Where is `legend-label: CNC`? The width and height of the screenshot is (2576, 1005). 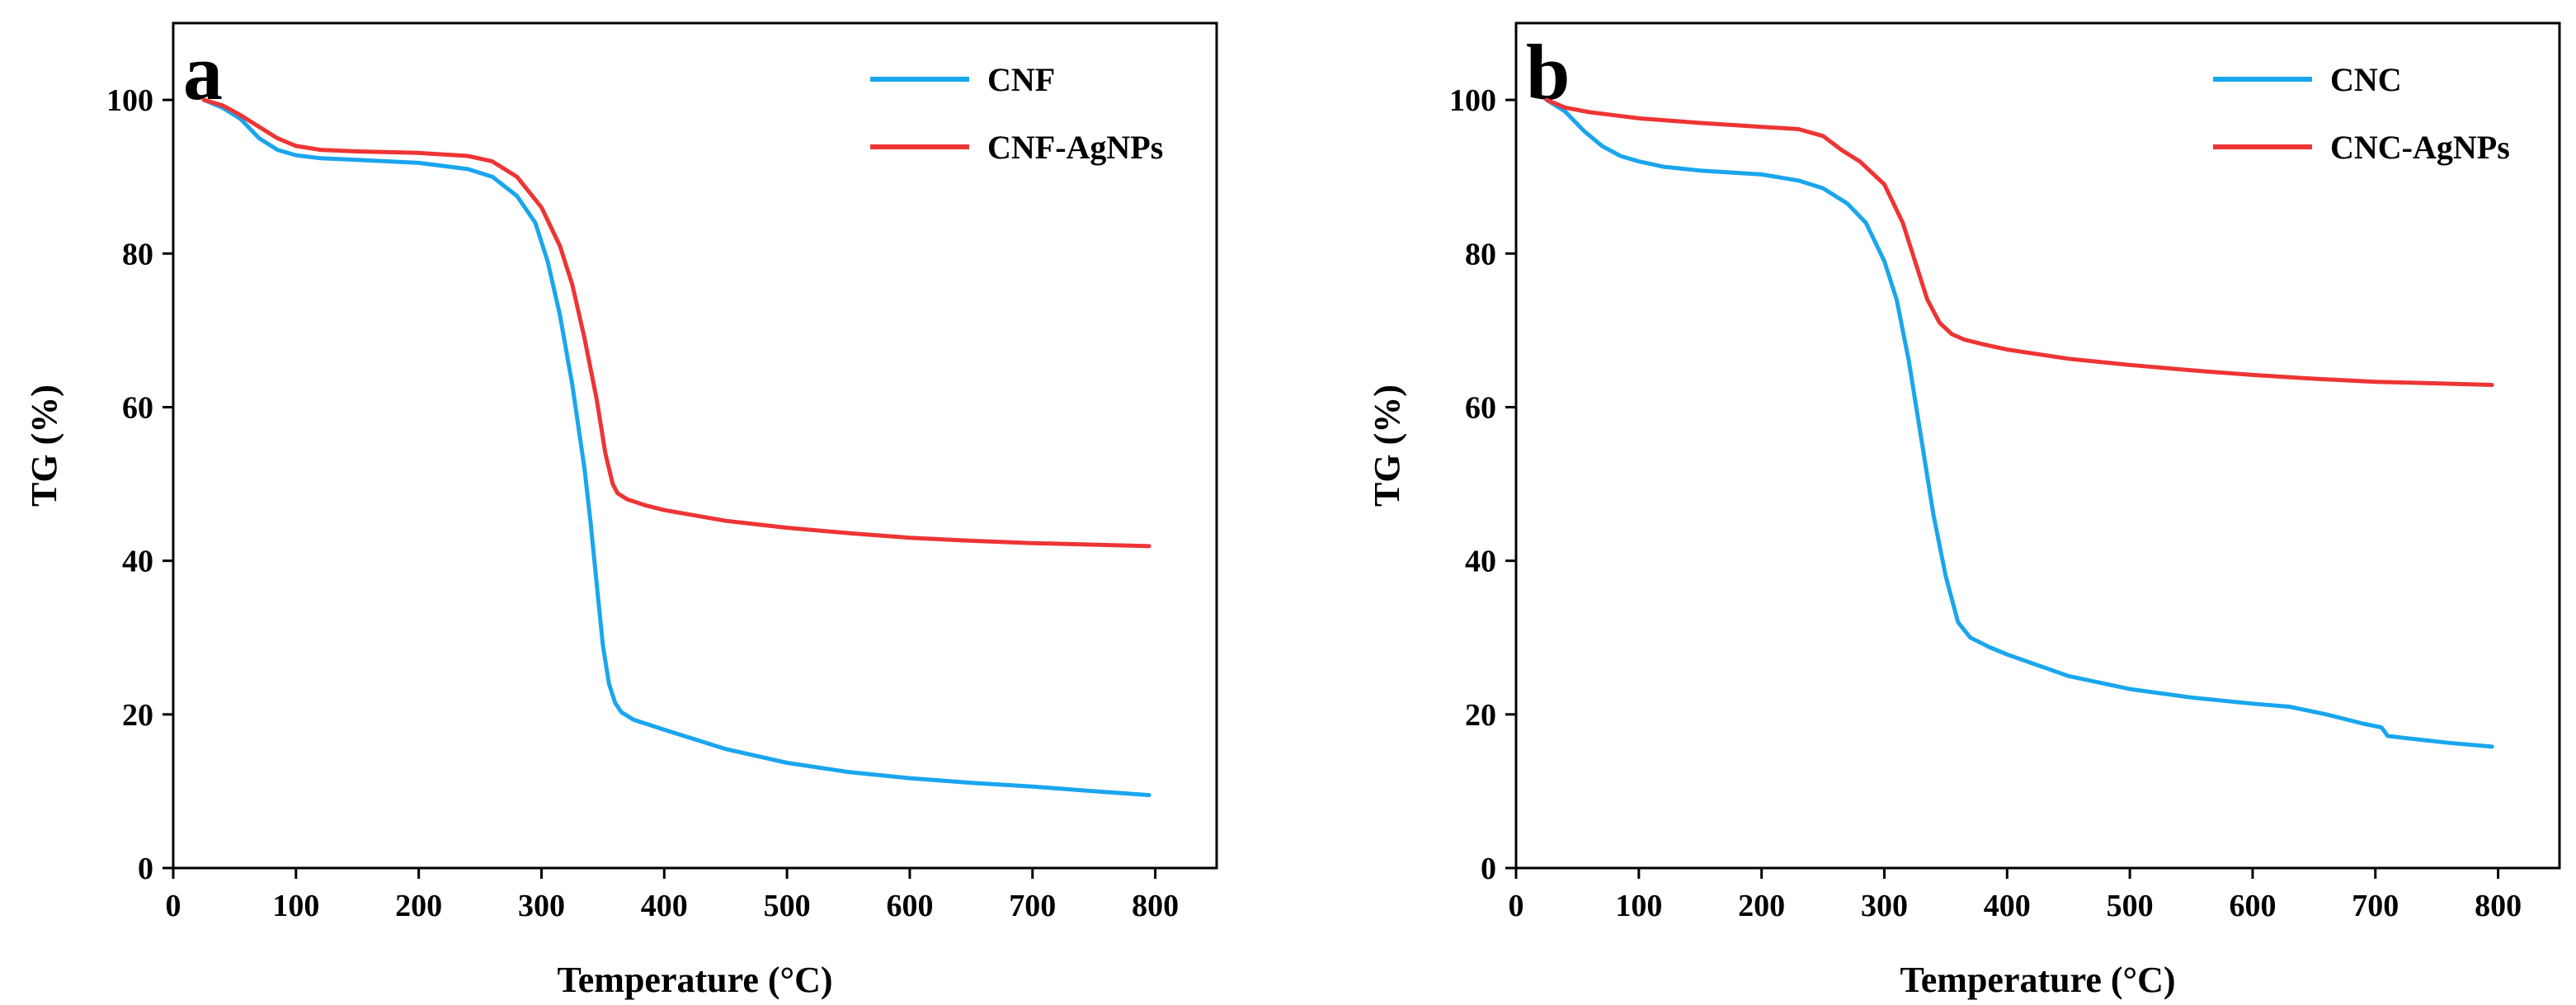 legend-label: CNC is located at coordinates (2366, 80).